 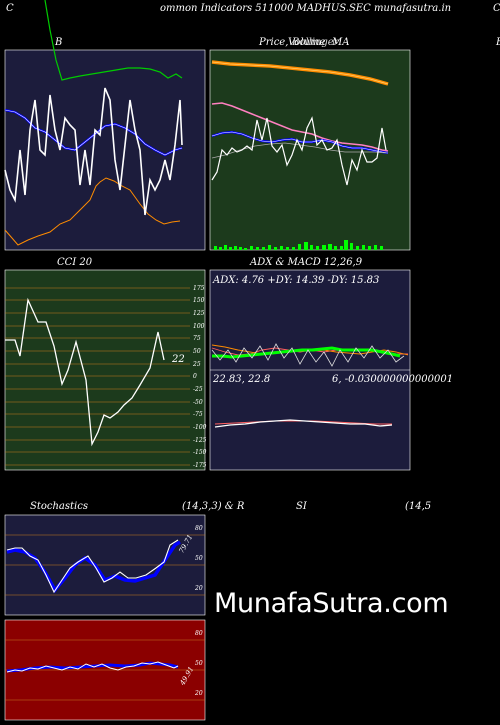 What do you see at coordinates (59, 42) in the screenshot?
I see `bollinger-label: B` at bounding box center [59, 42].